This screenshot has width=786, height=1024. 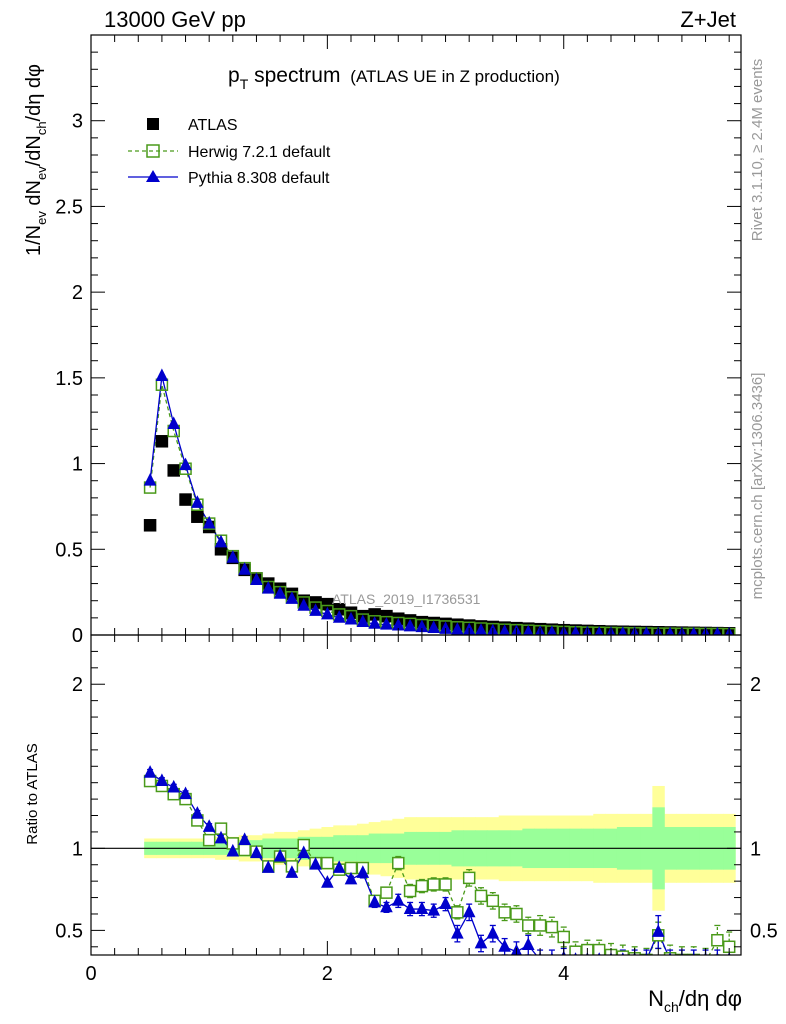 I want to click on ylabel-part-1: 1/N, so click(x=34, y=240).